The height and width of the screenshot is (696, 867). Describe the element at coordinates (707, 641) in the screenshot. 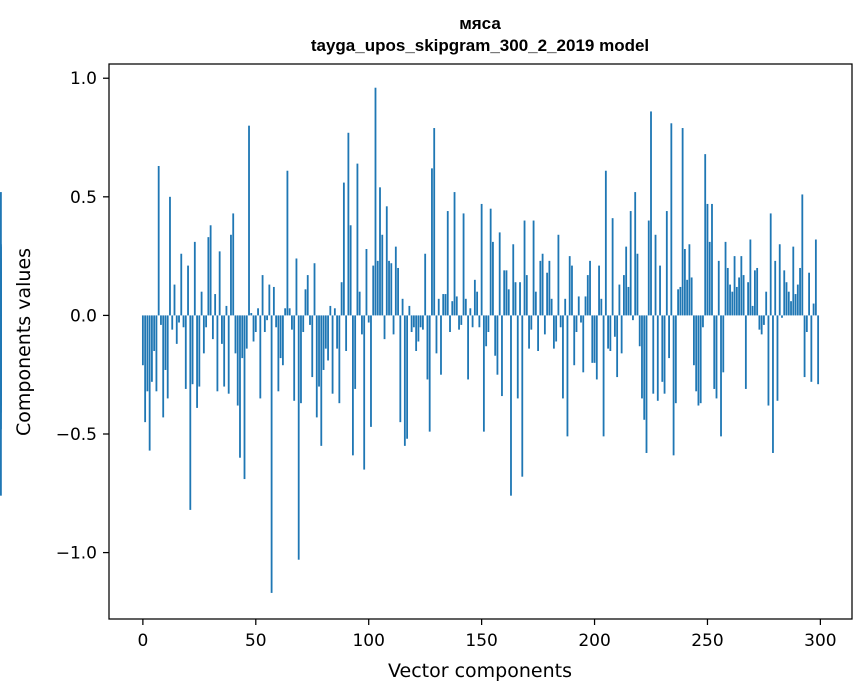

I see `x-tick-label: 250` at that location.